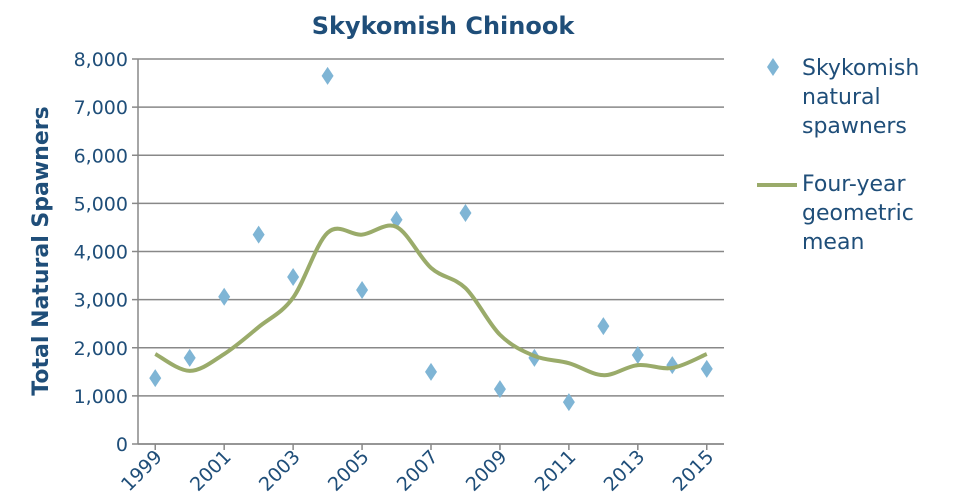 This screenshot has width=970, height=501. What do you see at coordinates (101, 349) in the screenshot?
I see `y-tick-label: 2,000` at bounding box center [101, 349].